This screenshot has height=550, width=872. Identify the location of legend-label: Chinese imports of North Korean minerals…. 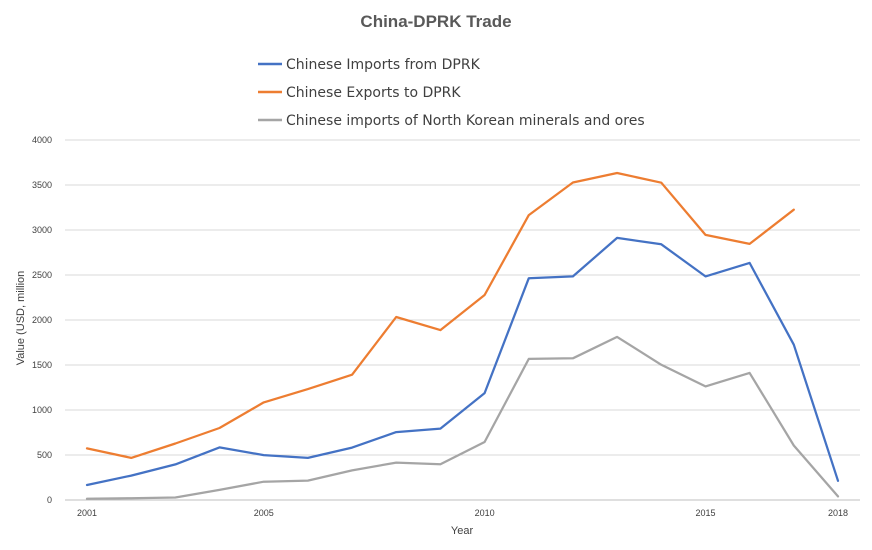
(465, 121).